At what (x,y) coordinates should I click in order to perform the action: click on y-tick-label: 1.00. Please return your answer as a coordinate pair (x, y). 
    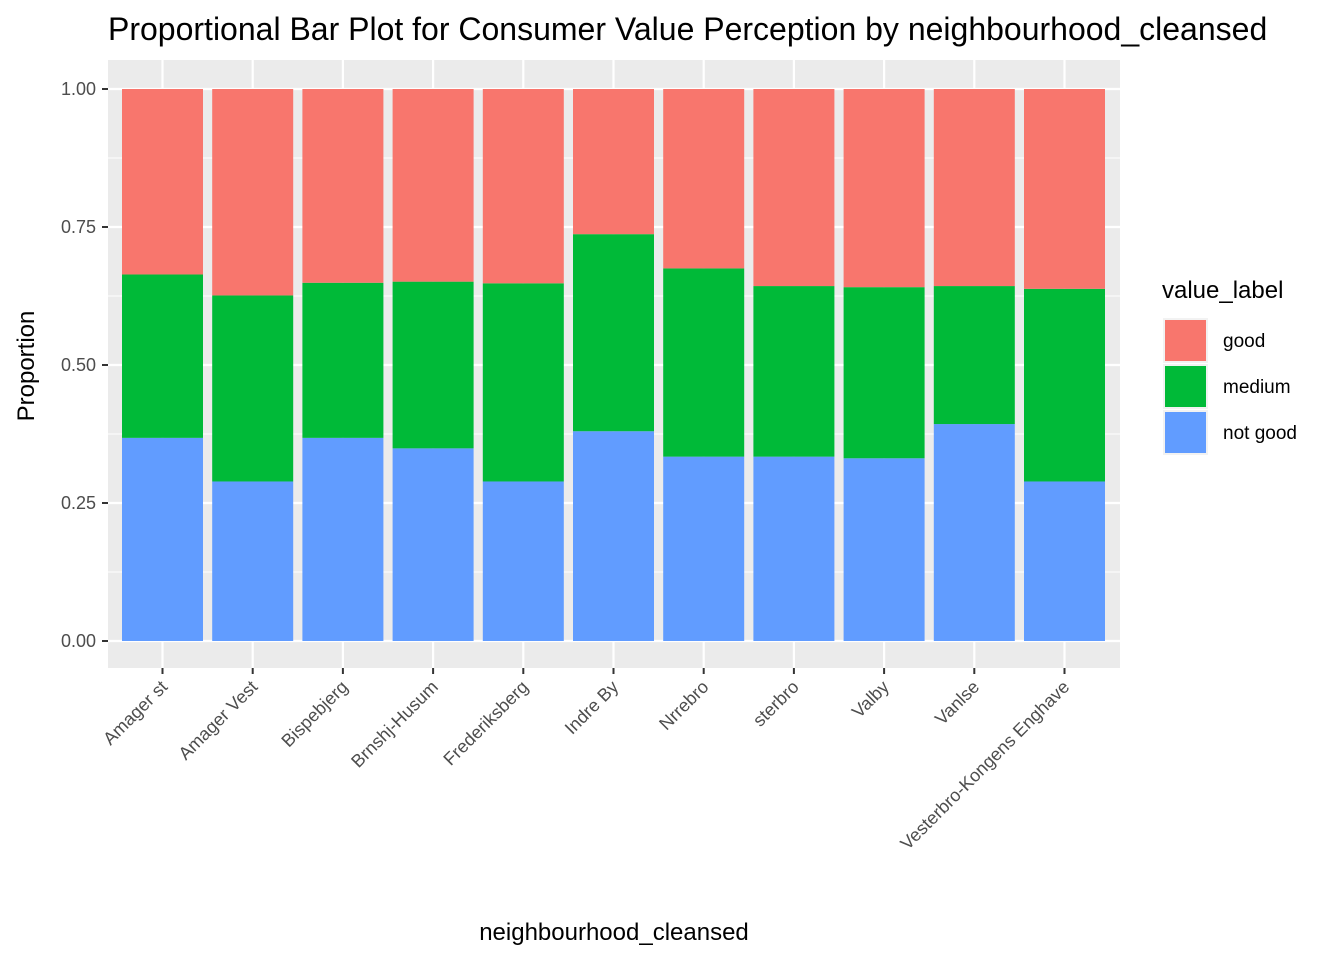
    Looking at the image, I should click on (78, 89).